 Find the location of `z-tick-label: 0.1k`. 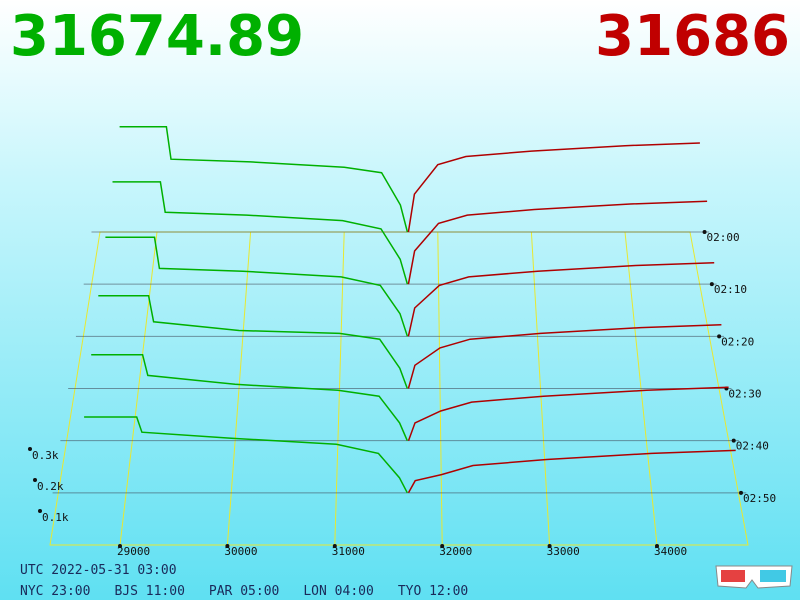

z-tick-label: 0.1k is located at coordinates (55, 517).